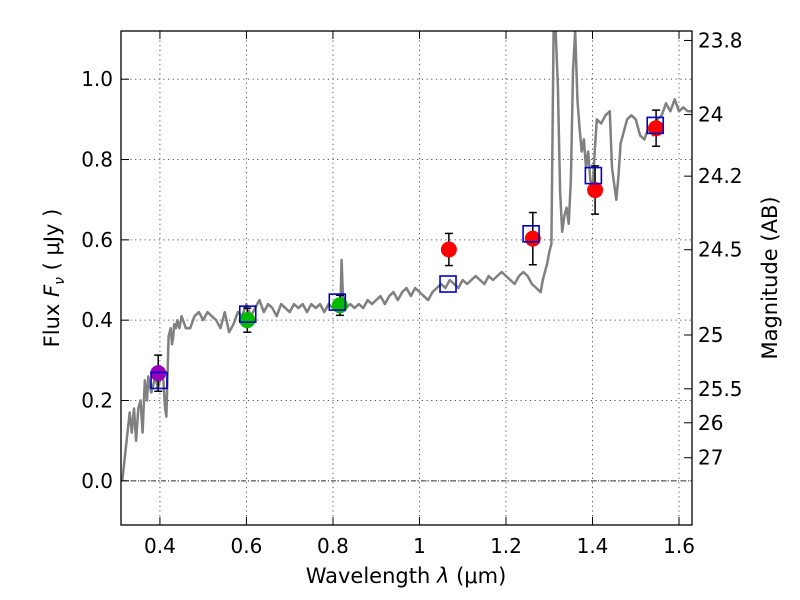  Describe the element at coordinates (97, 320) in the screenshot. I see `y-tick-label: 0.4` at that location.